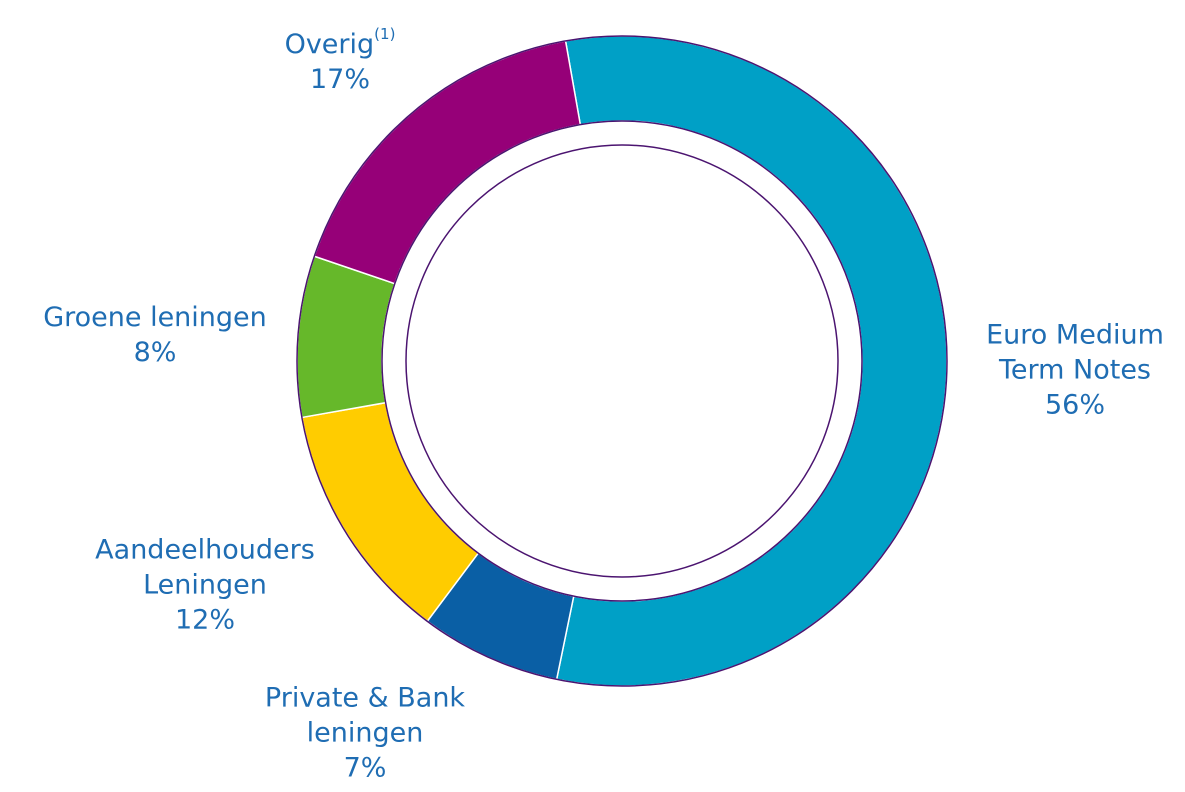  What do you see at coordinates (365, 715) in the screenshot?
I see `category-label: Private & Bank leningen` at bounding box center [365, 715].